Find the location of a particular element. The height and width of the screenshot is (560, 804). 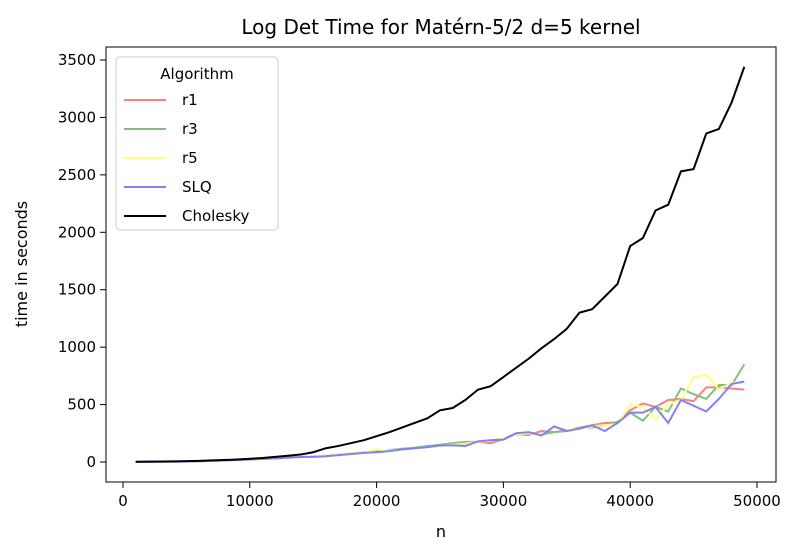

legend-label: r5 is located at coordinates (190, 158).